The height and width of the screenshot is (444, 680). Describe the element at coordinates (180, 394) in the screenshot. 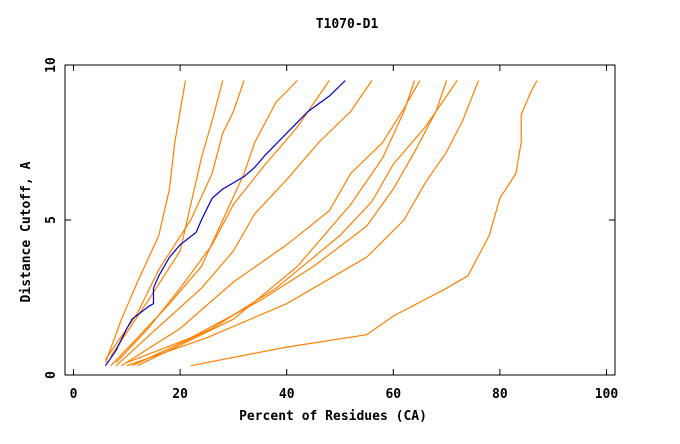

I see `x-tick-label: 20` at that location.